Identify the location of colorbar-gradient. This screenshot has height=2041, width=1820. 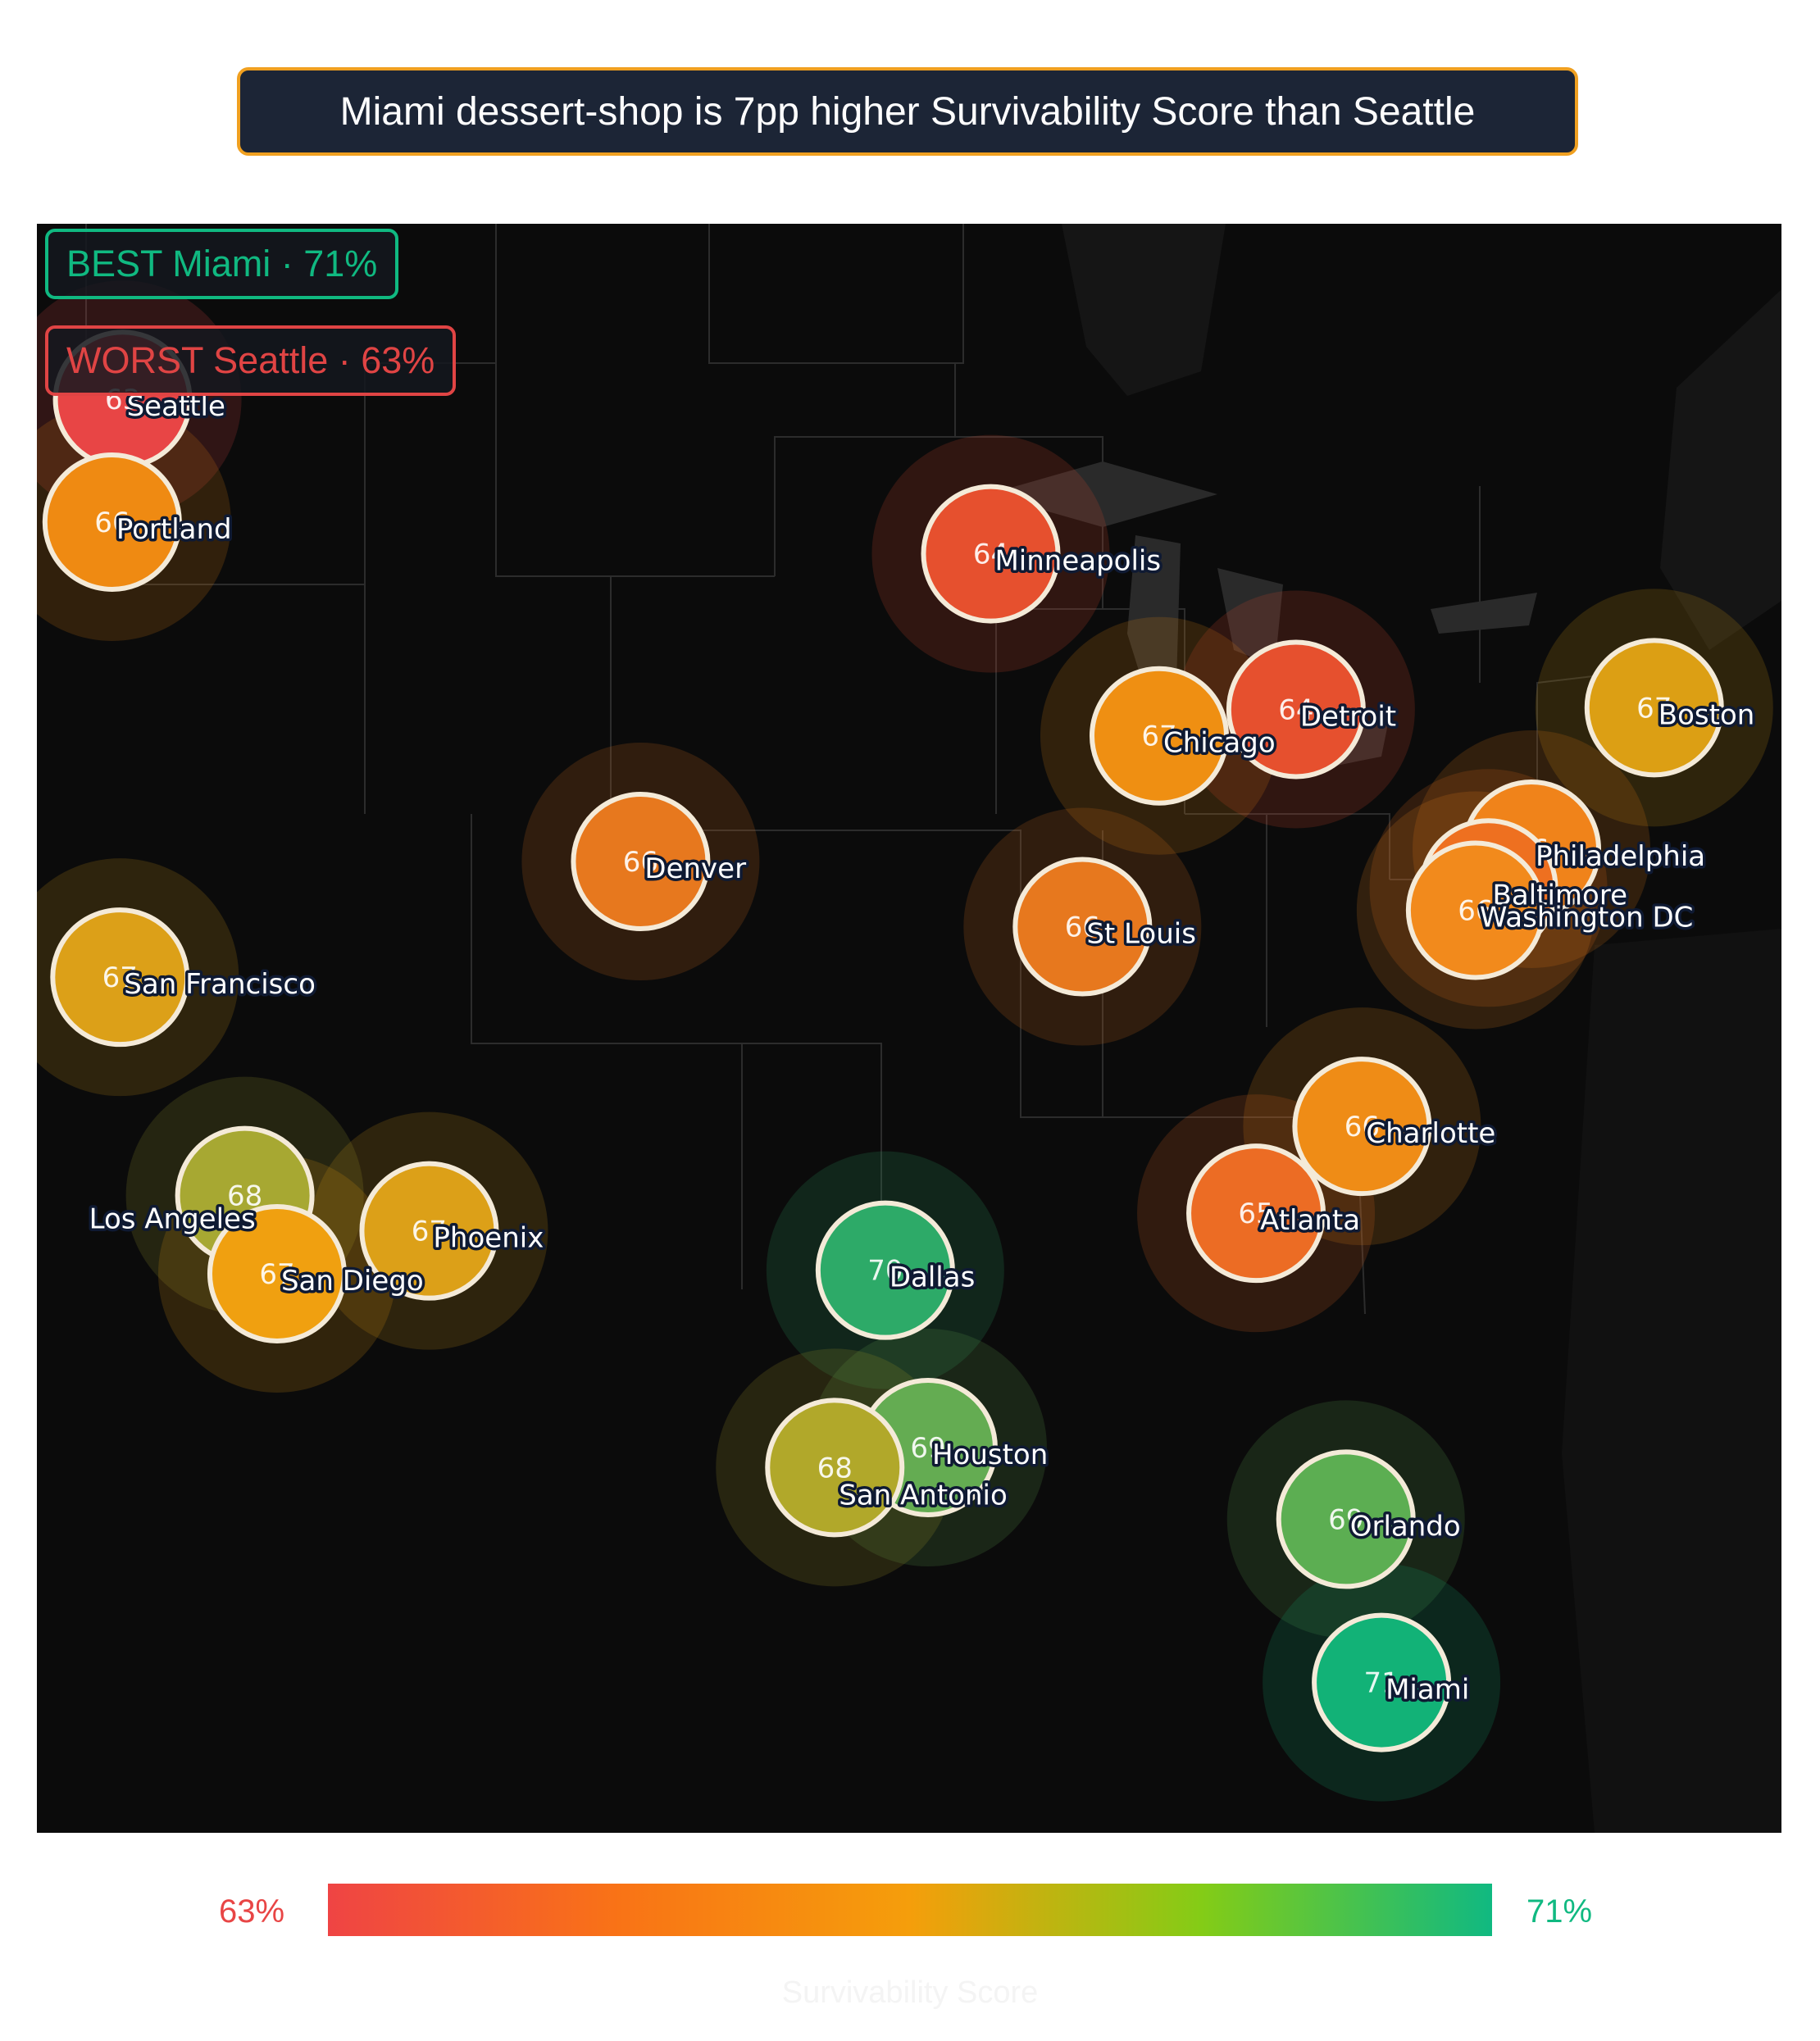
(910, 1910).